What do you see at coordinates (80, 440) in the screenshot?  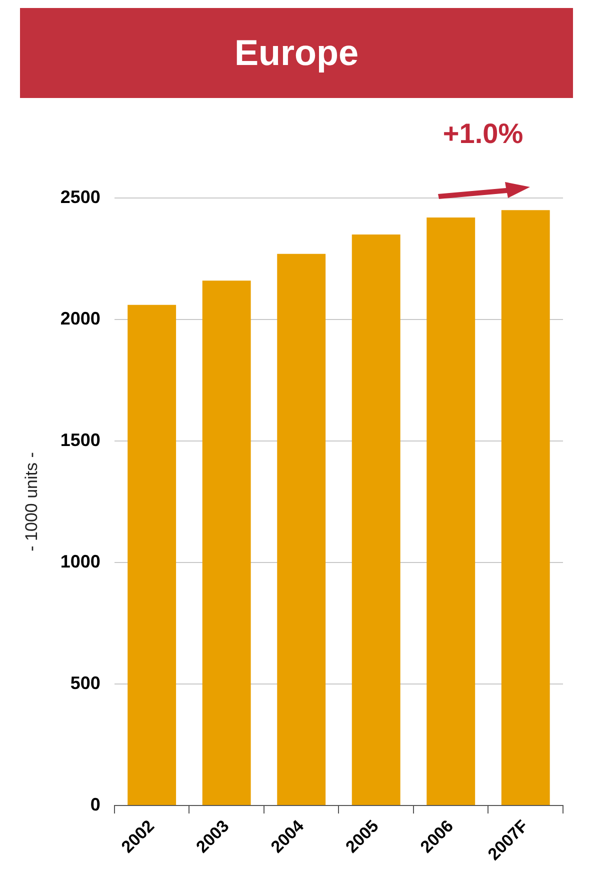 I see `y-tick-label: 1500` at bounding box center [80, 440].